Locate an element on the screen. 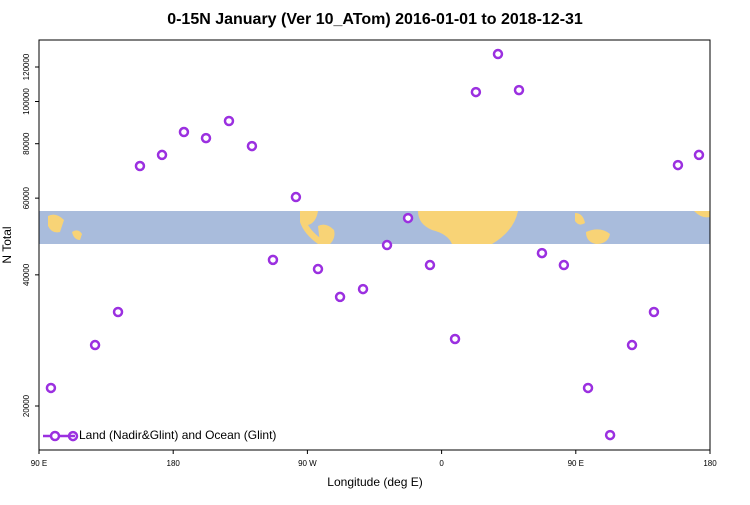 The width and height of the screenshot is (750, 505). x-tick-label: 0 is located at coordinates (441, 463).